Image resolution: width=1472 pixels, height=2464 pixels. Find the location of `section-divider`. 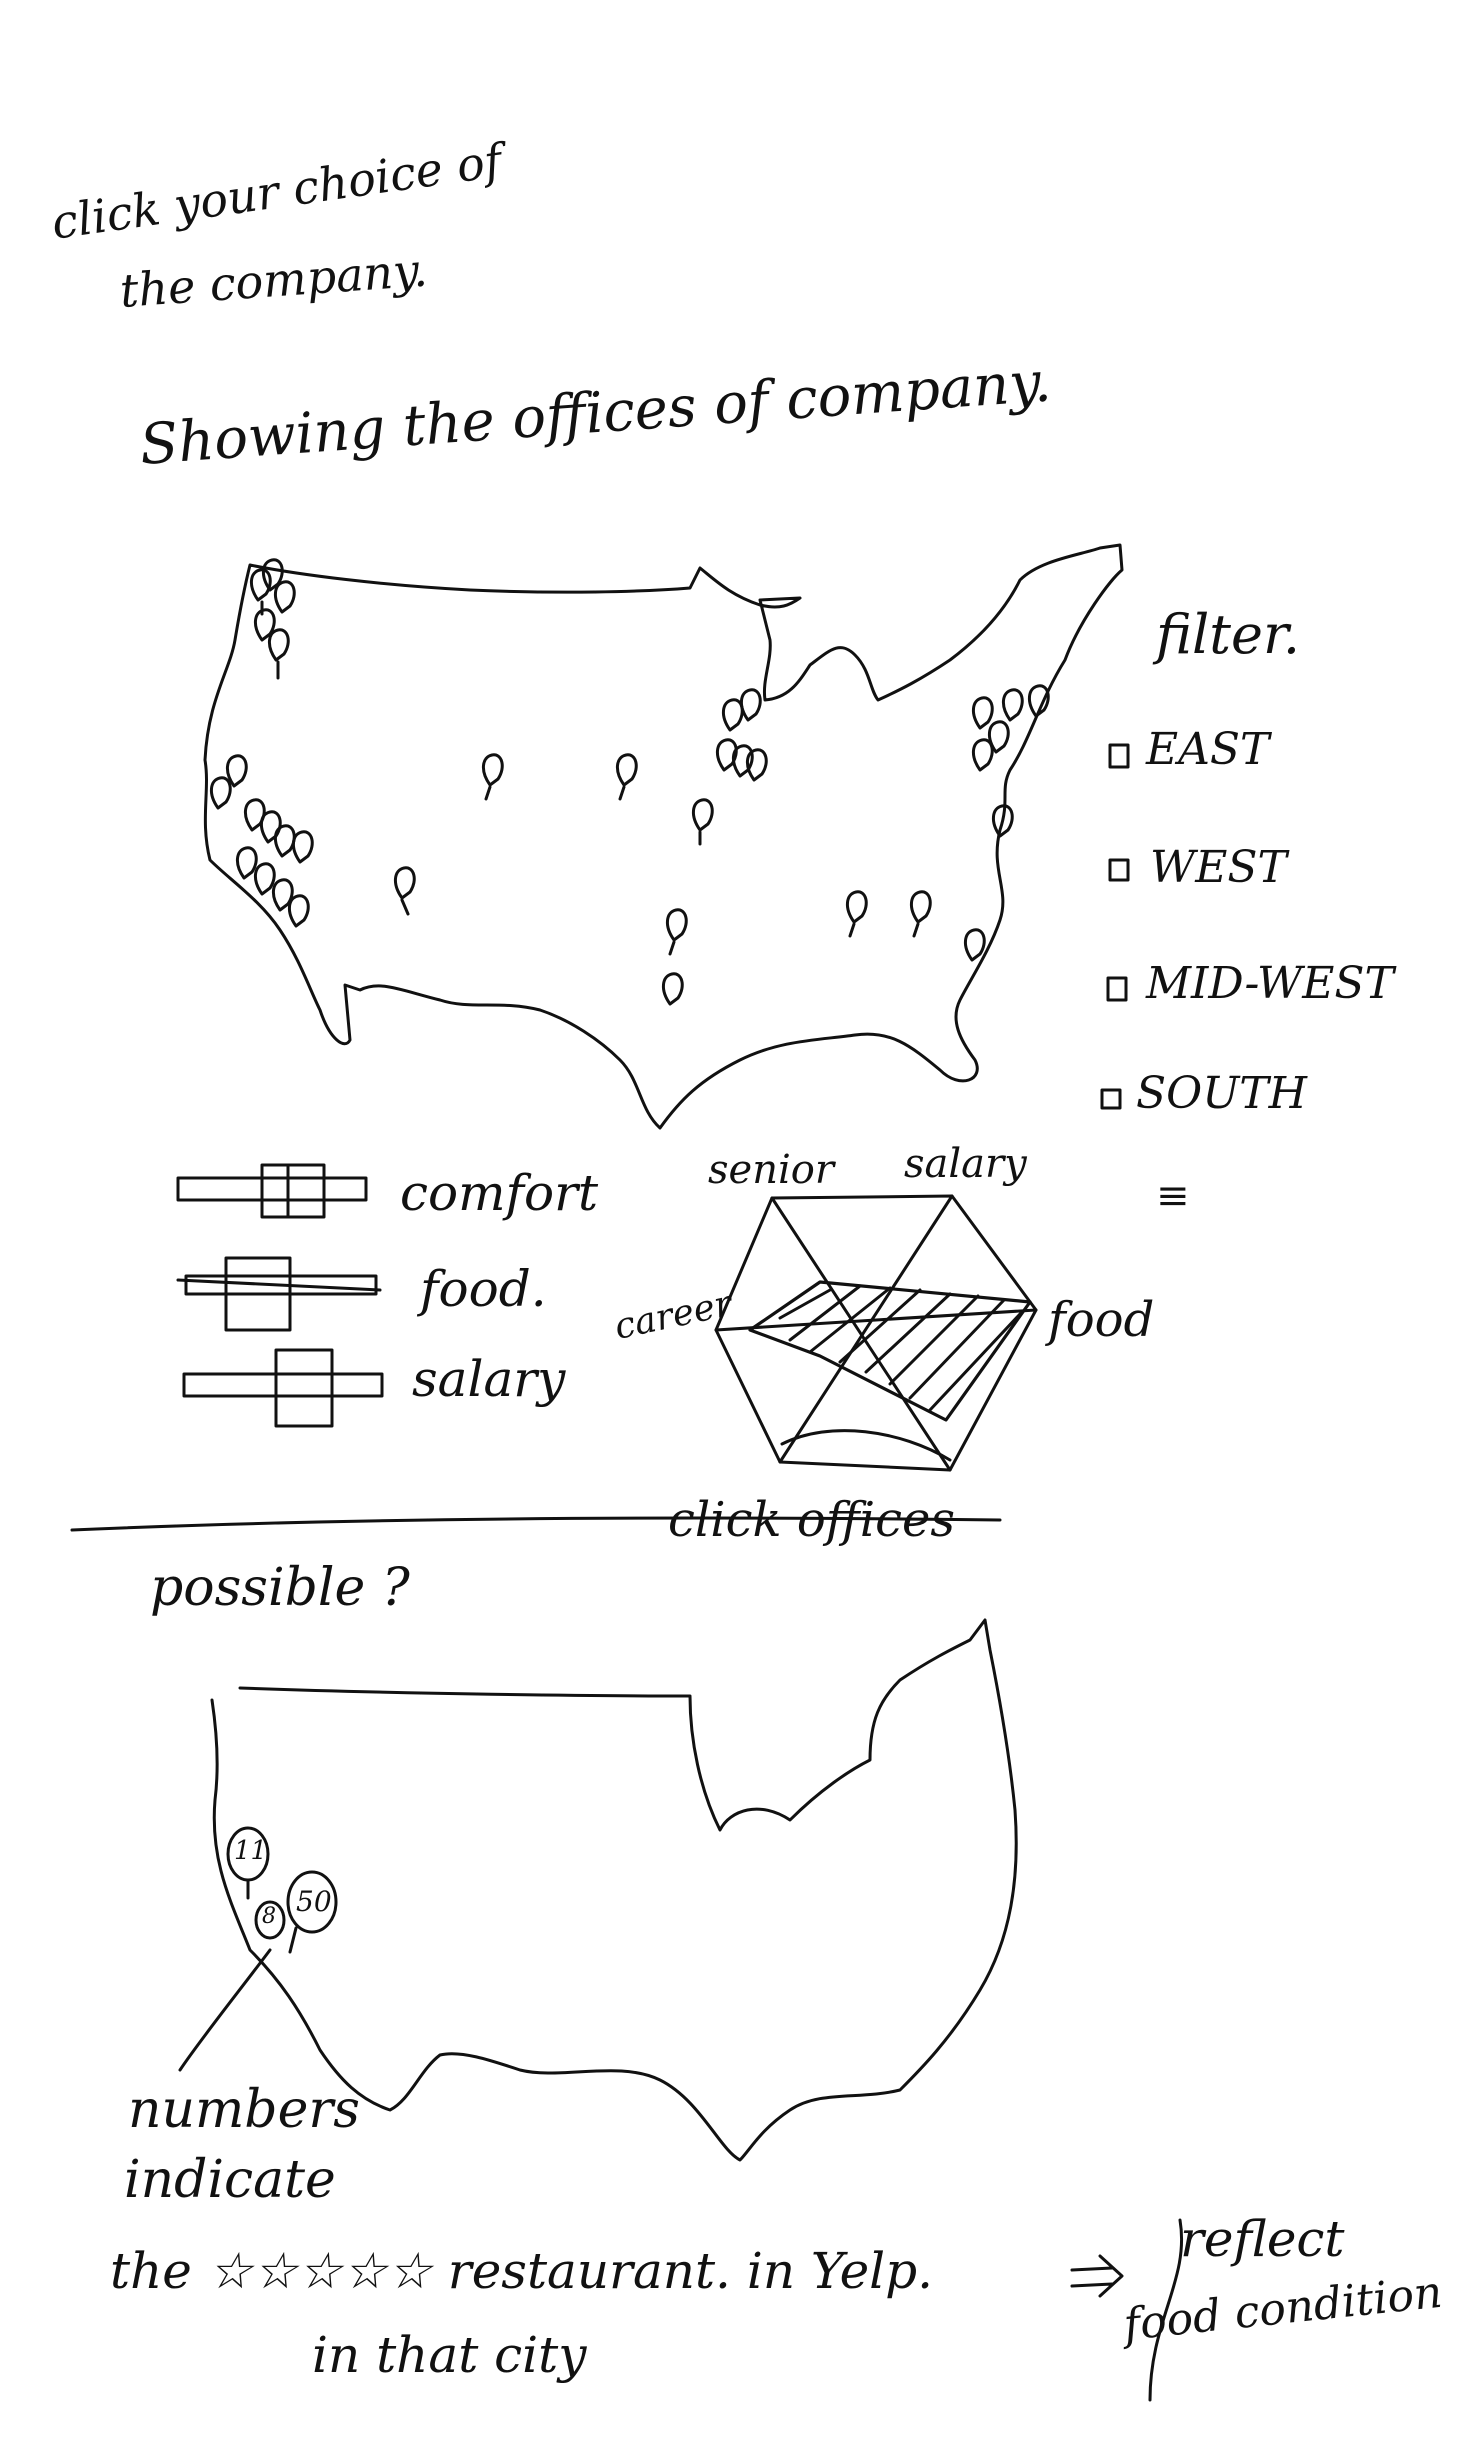

section-divider is located at coordinates (536, 1524).